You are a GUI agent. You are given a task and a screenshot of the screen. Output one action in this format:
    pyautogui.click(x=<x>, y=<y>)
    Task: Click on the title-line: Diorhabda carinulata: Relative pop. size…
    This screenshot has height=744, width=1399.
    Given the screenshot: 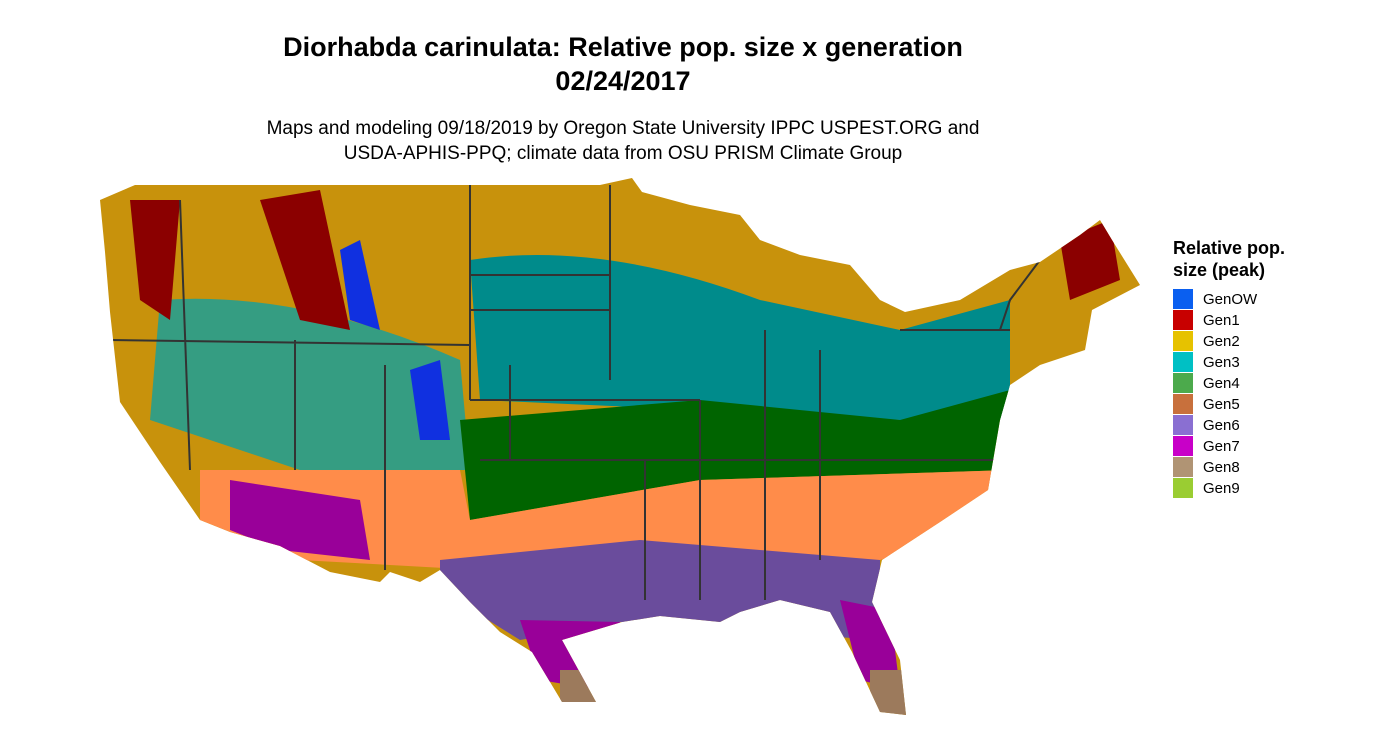 What is the action you would take?
    pyautogui.click(x=623, y=47)
    